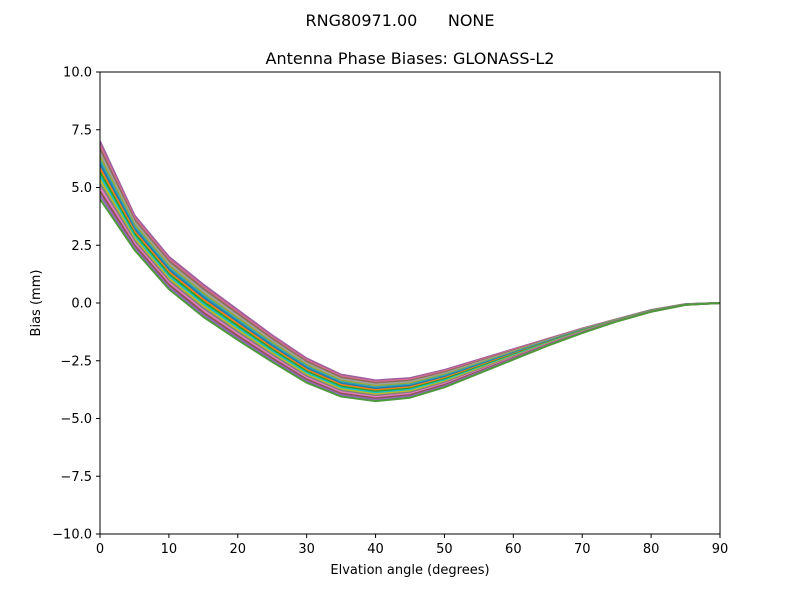 Image resolution: width=800 pixels, height=600 pixels. I want to click on y-axis: −10.0 −7.5 −5.0 −2.5 0.0 2.5 5.0 7.5 10.0, so click(76, 304).